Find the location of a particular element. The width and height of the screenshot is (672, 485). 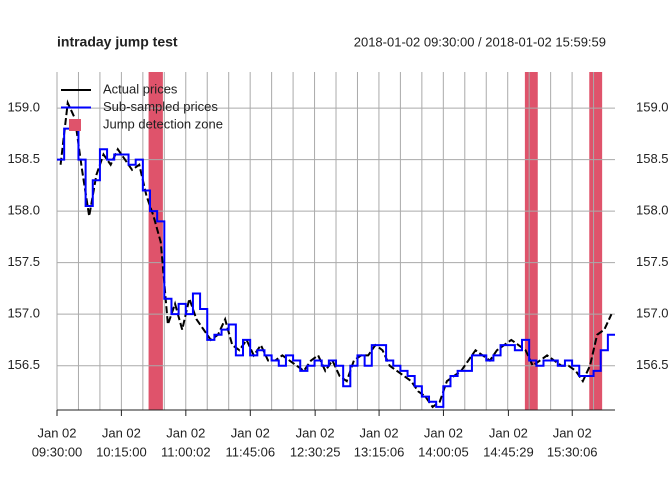

x-tick-label: 10:15:00 is located at coordinates (121, 451).